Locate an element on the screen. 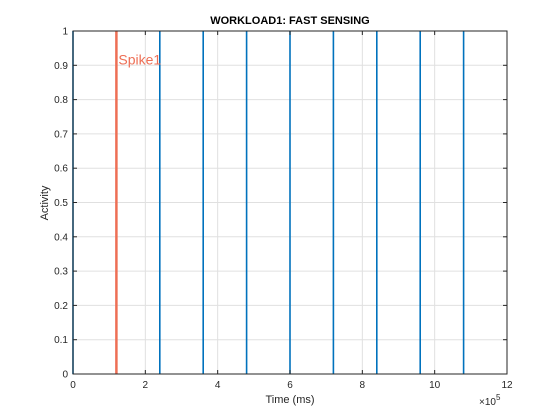 This screenshot has height=420, width=560. spike-annotation-label: Spike1 is located at coordinates (139, 59).